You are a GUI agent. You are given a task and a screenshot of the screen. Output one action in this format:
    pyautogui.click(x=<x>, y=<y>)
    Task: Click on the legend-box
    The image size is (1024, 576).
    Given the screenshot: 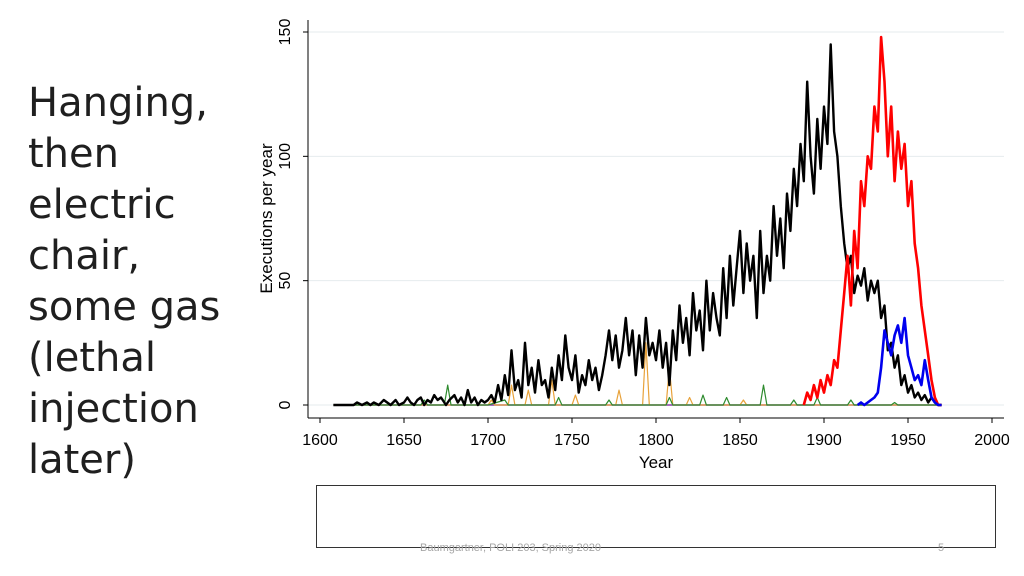 What is the action you would take?
    pyautogui.click(x=656, y=516)
    